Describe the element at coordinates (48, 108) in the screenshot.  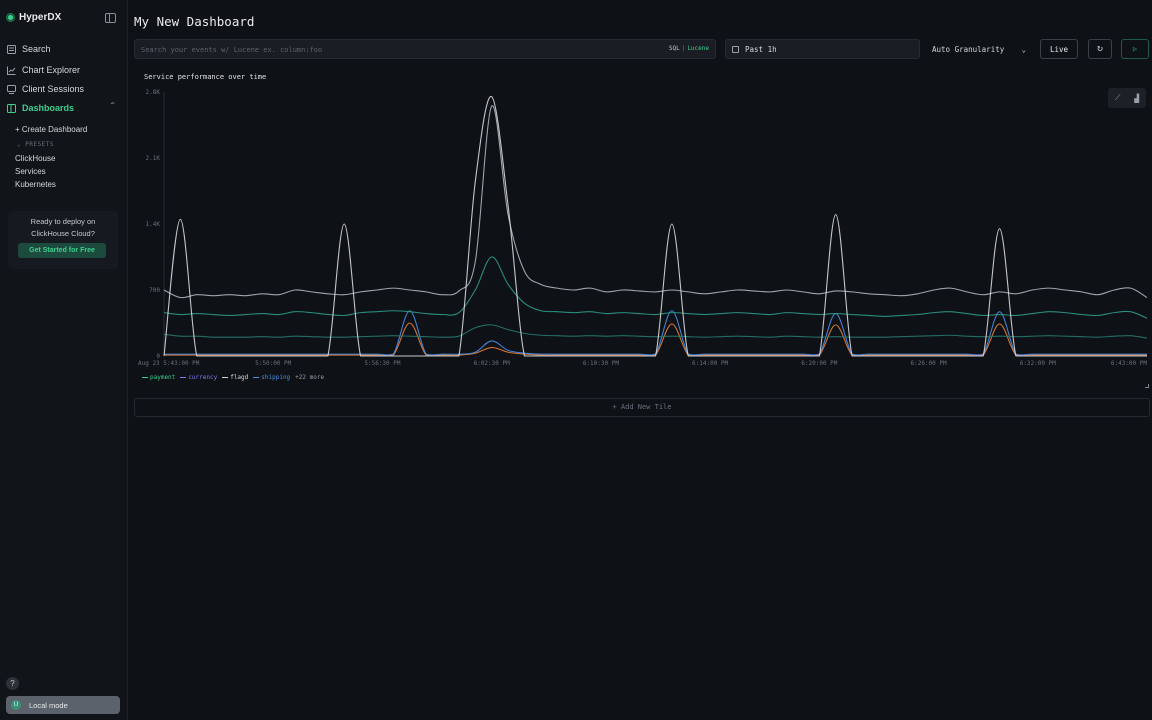
I see `sidebar-item-label: Dashboards` at that location.